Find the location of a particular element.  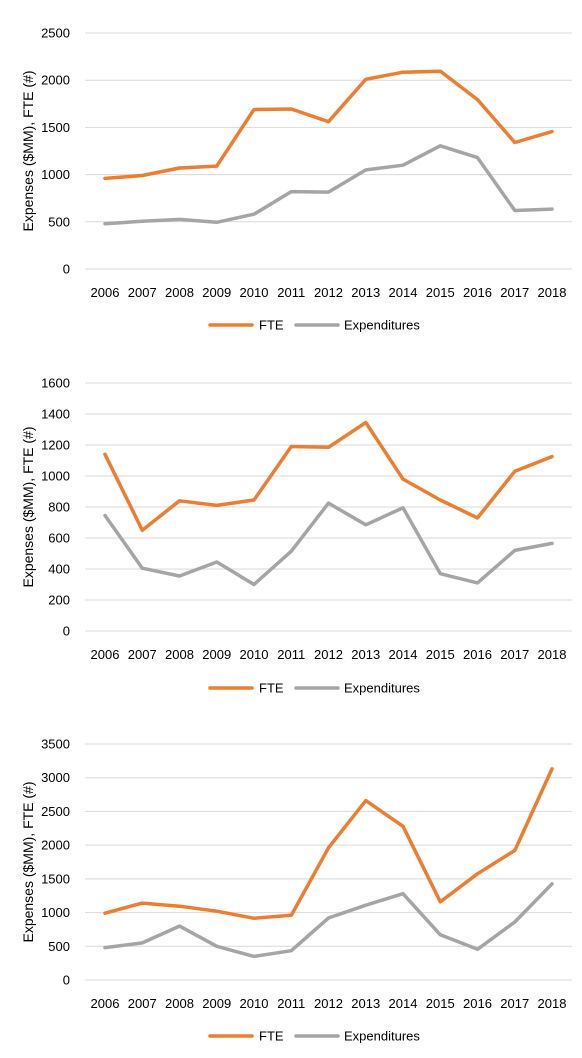

y-tick-label: 1400 is located at coordinates (55, 414).